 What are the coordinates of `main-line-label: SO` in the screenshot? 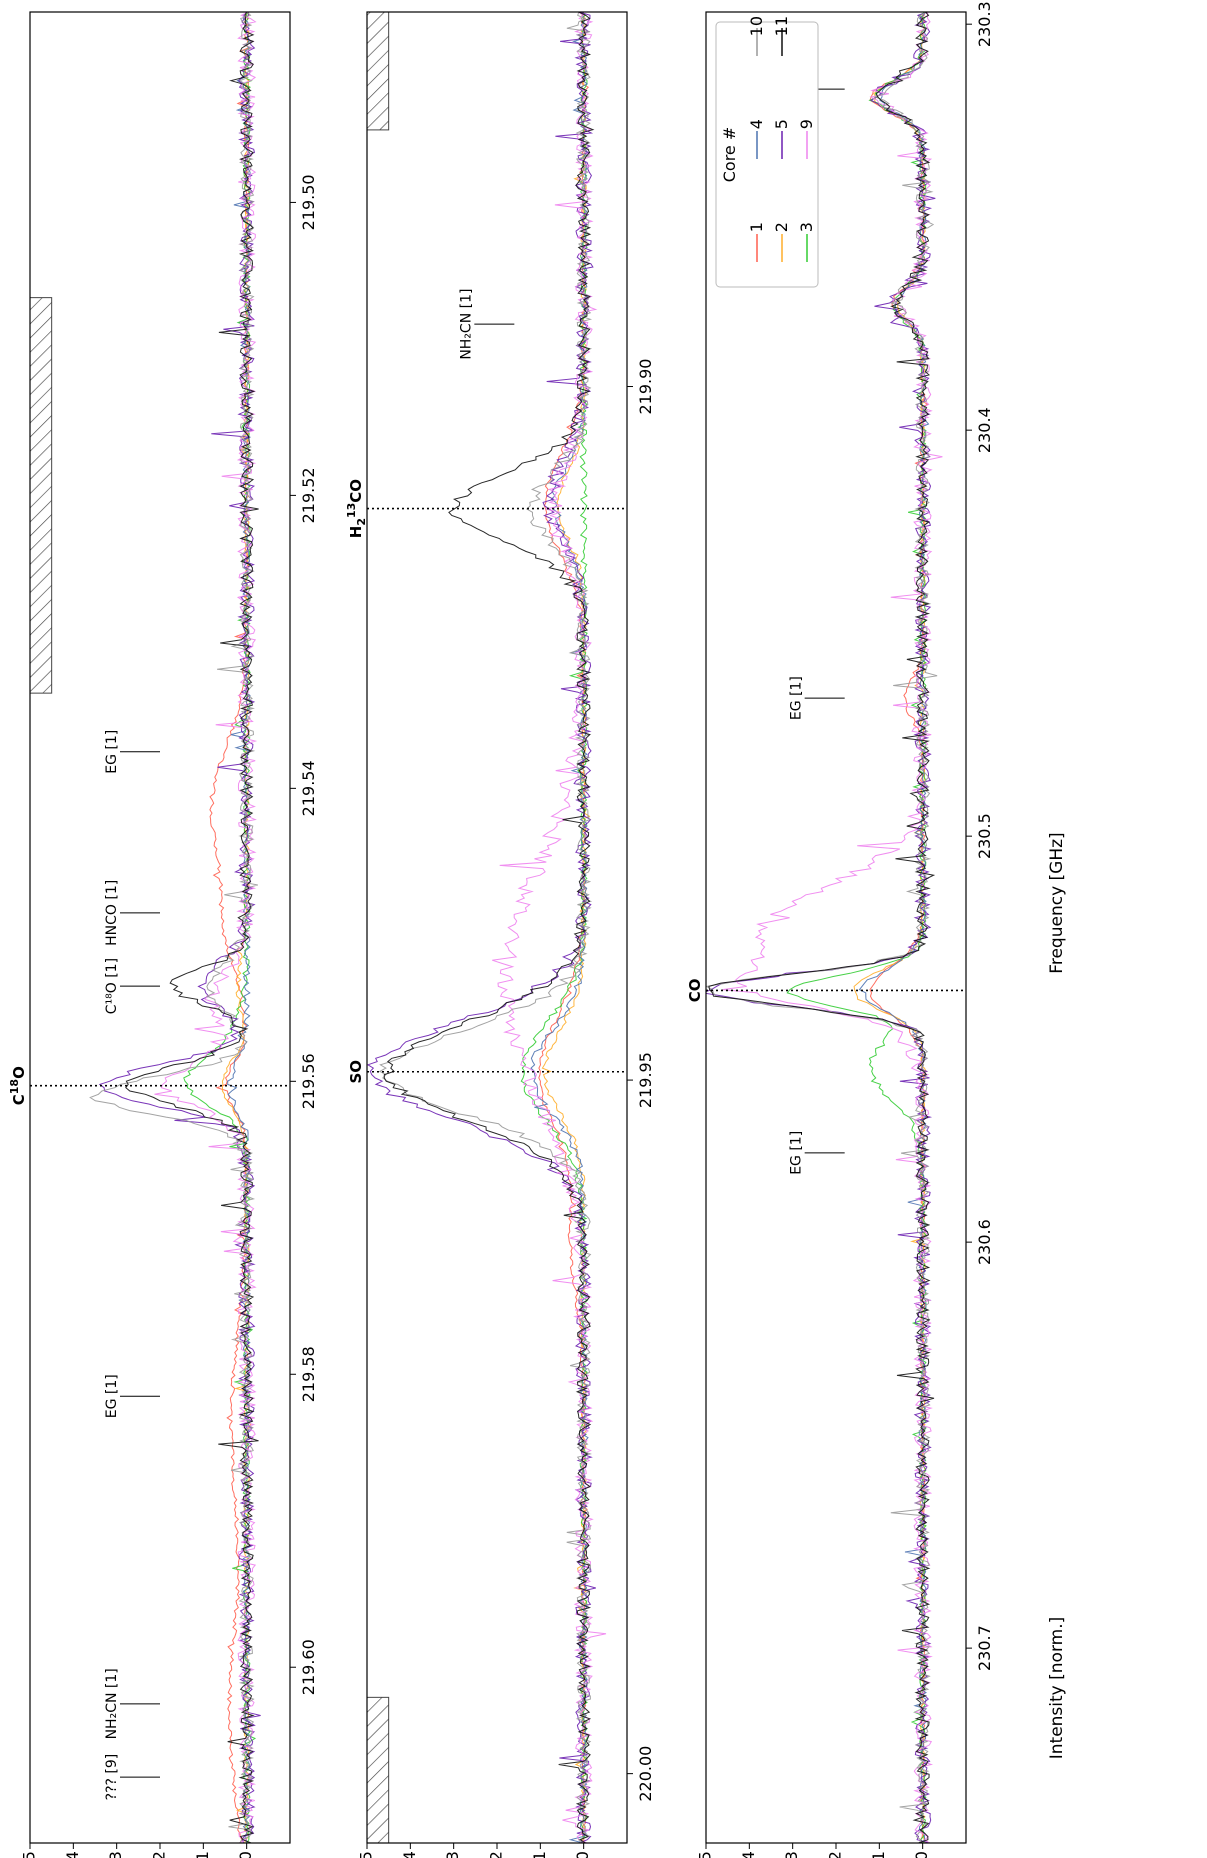 It's located at (356, 1072).